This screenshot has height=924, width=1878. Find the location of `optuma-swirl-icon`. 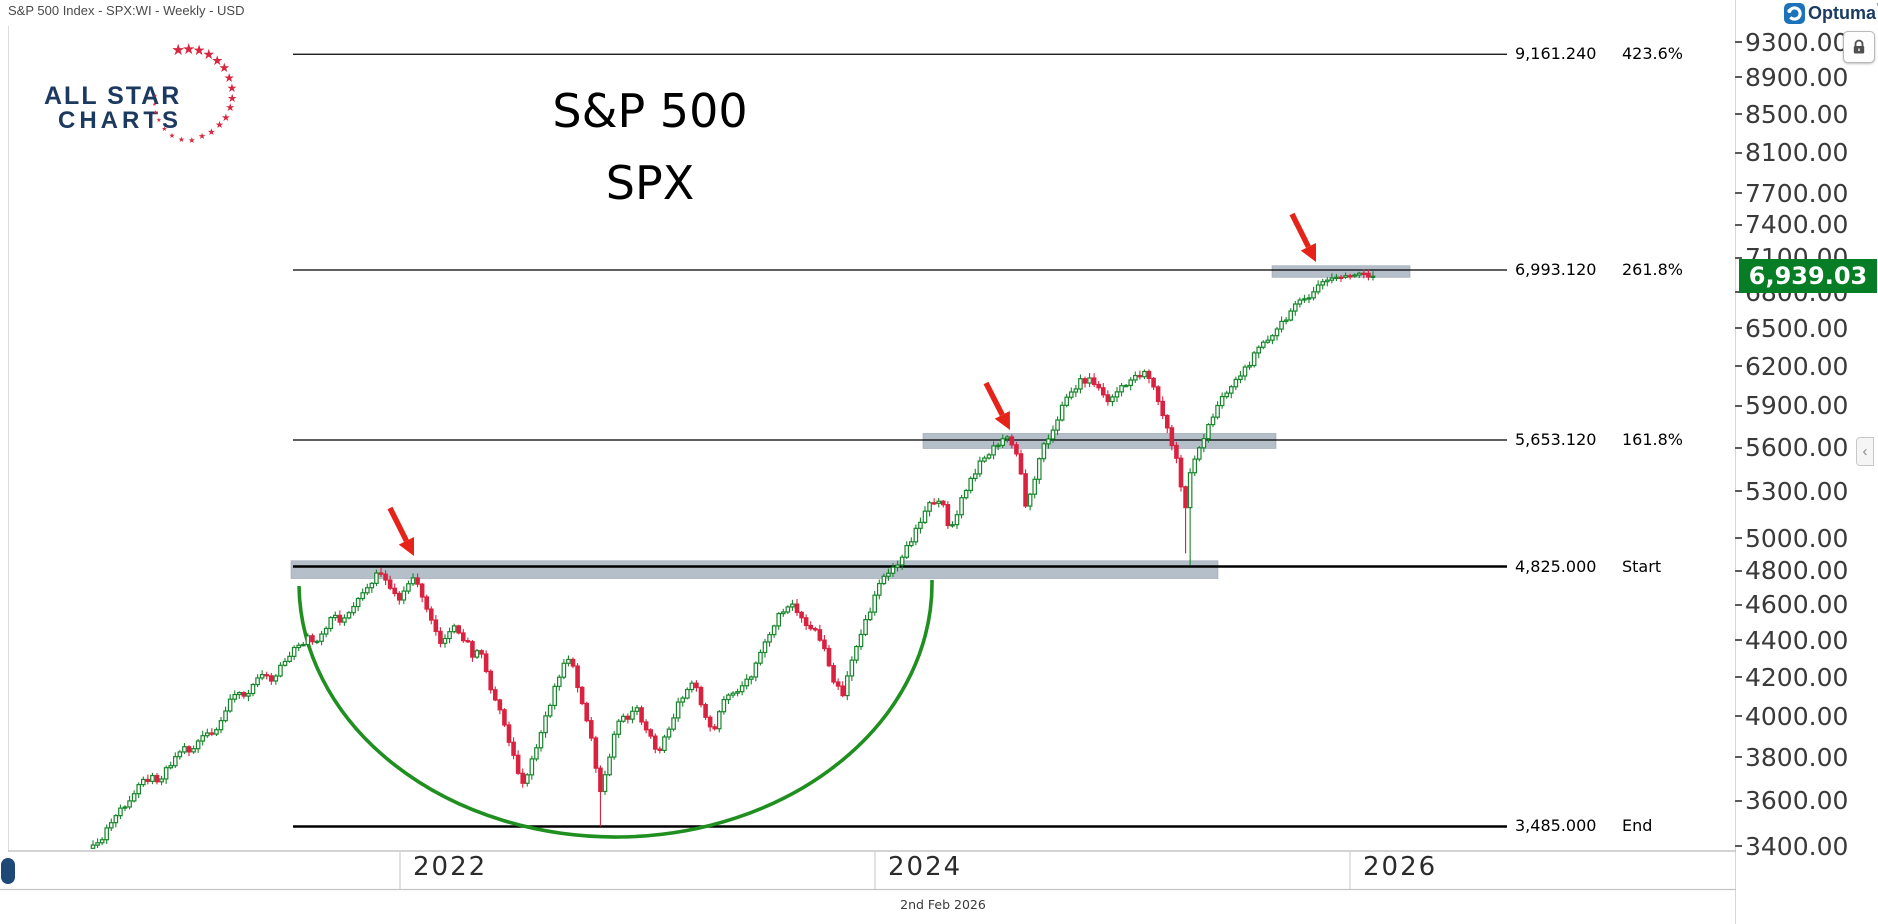

optuma-swirl-icon is located at coordinates (1794, 13).